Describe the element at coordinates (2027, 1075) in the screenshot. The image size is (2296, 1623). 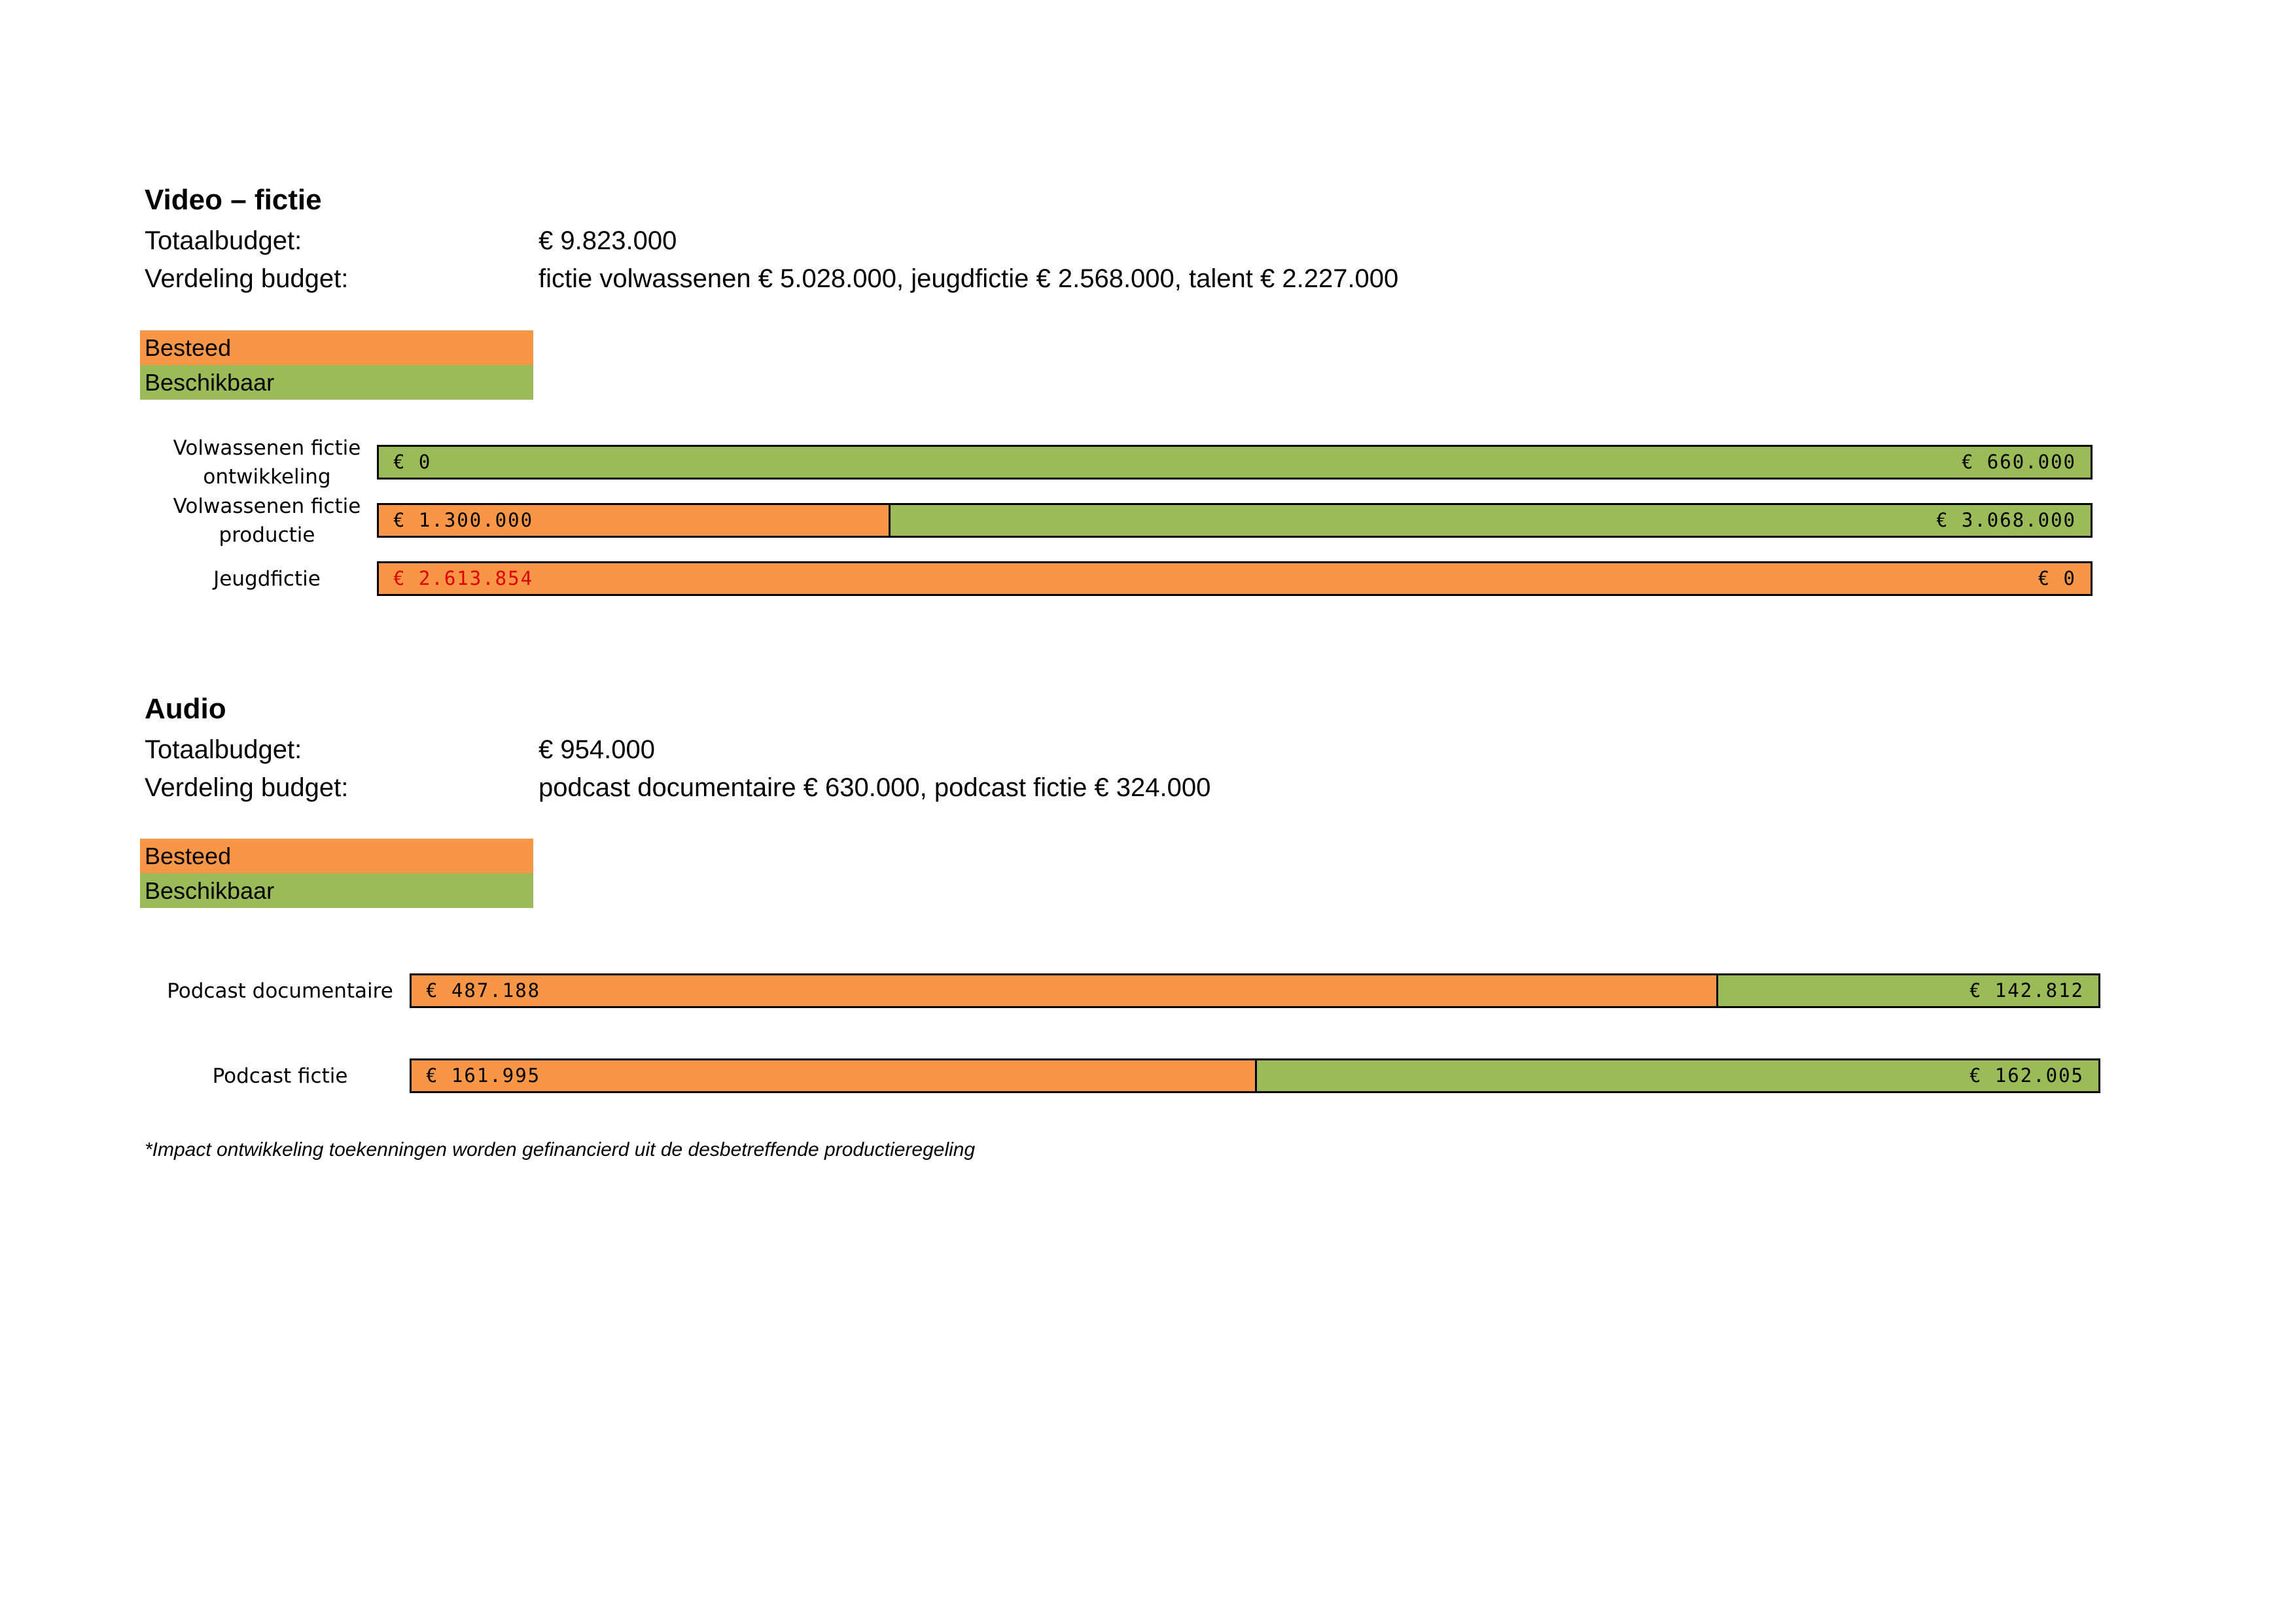
I see `bar-value-beschikbaar: € 162.005` at that location.